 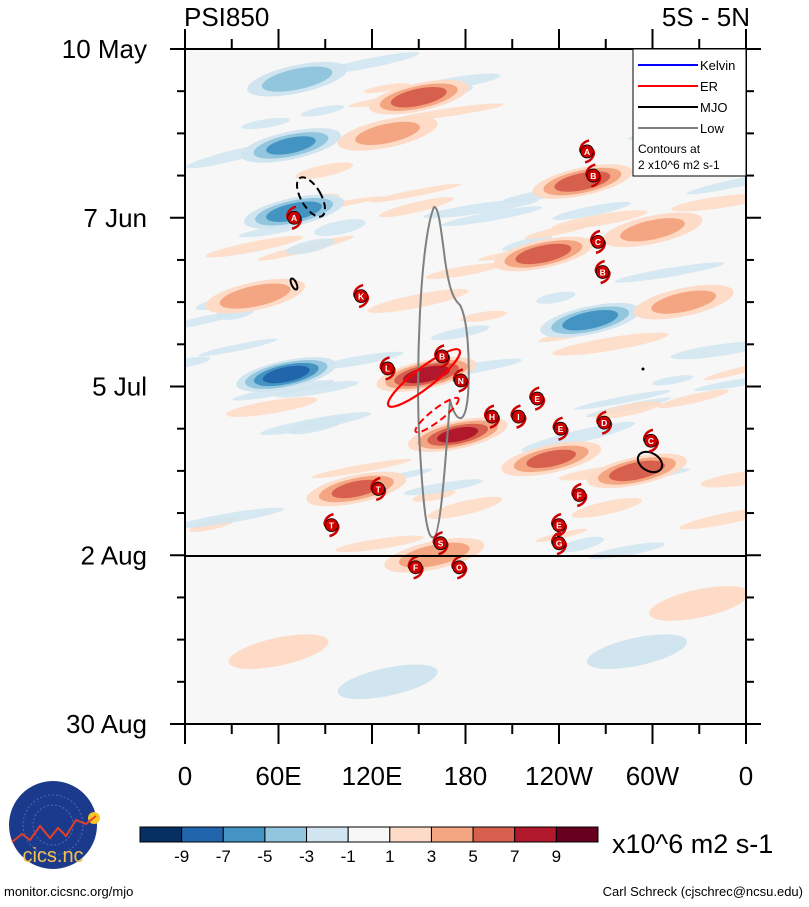 I want to click on mjo-contour-negative, so click(x=311, y=197).